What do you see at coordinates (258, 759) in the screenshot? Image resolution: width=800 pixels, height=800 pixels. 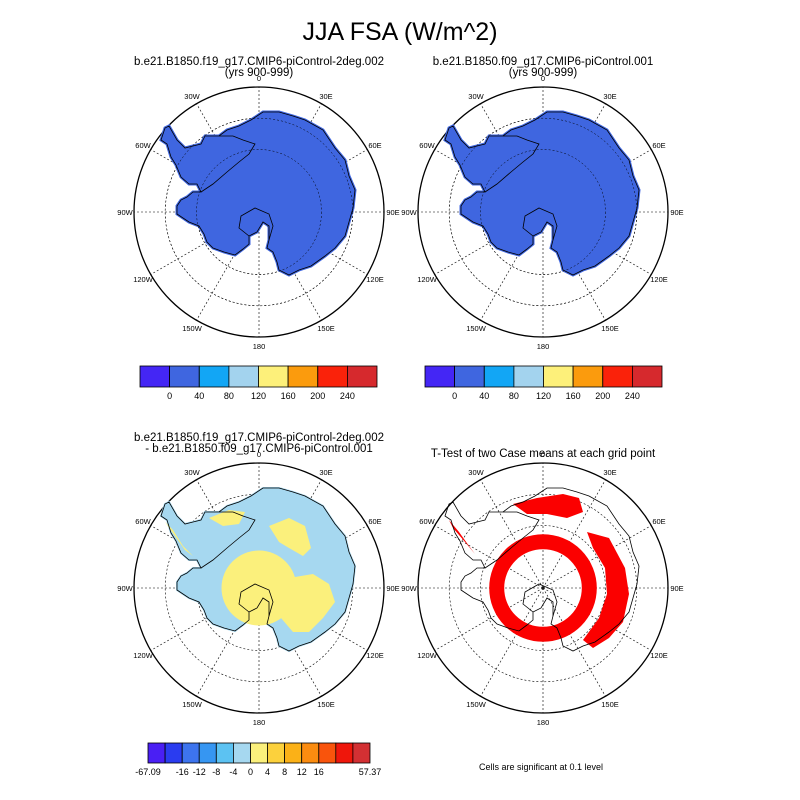 I see `colorbar-difference: -67.09 -16 -12 -8 -4 0 4 8 12 16 57.37` at bounding box center [258, 759].